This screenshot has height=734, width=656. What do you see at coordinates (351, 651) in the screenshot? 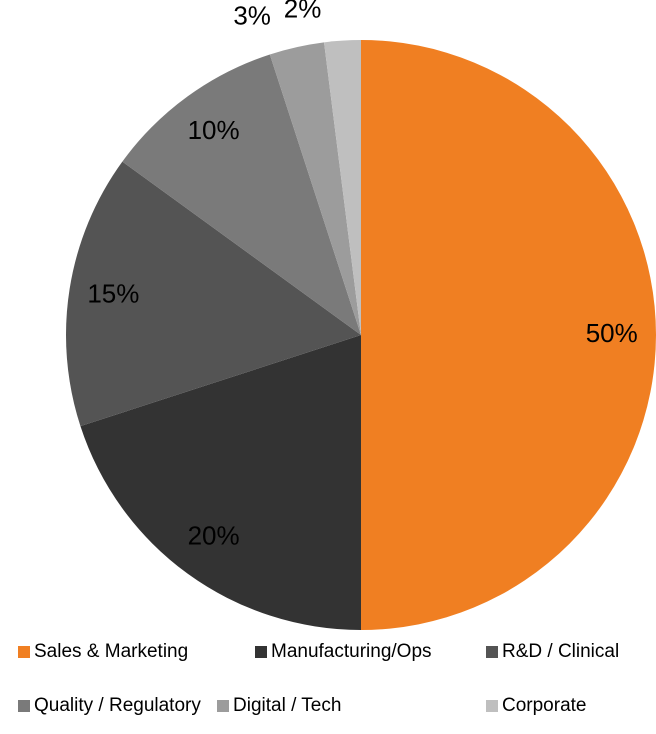
I see `legend-label: Manufacturing/Ops` at bounding box center [351, 651].